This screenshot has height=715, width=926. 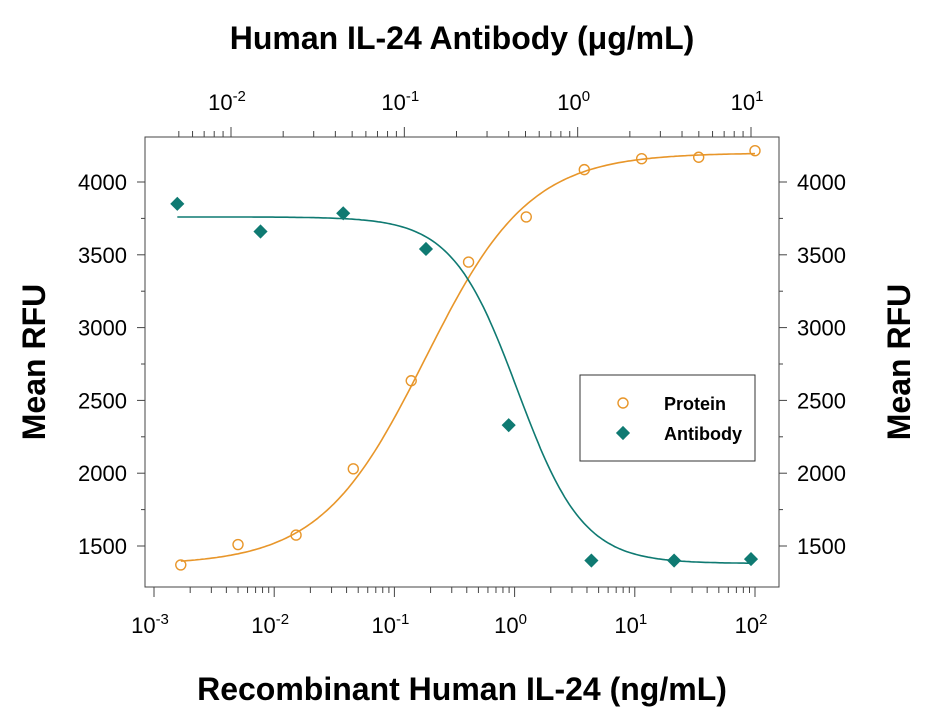 What do you see at coordinates (102, 328) in the screenshot?
I see `left-tick-label-3: 3000` at bounding box center [102, 328].